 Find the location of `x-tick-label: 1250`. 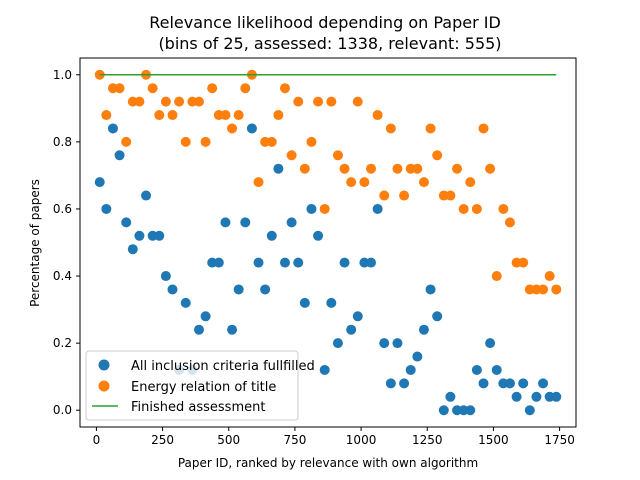

x-tick-label: 1250 is located at coordinates (427, 440).